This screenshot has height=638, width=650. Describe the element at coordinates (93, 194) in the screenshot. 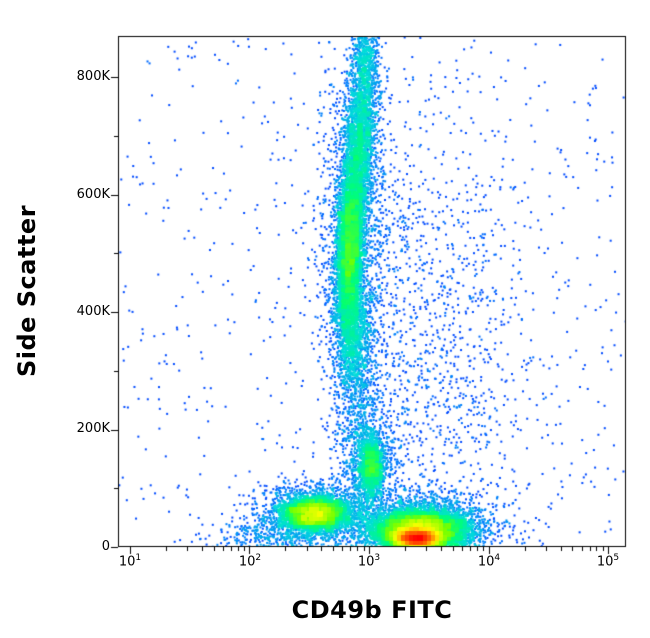

I see `y-tick-label-600k: 600K` at that location.